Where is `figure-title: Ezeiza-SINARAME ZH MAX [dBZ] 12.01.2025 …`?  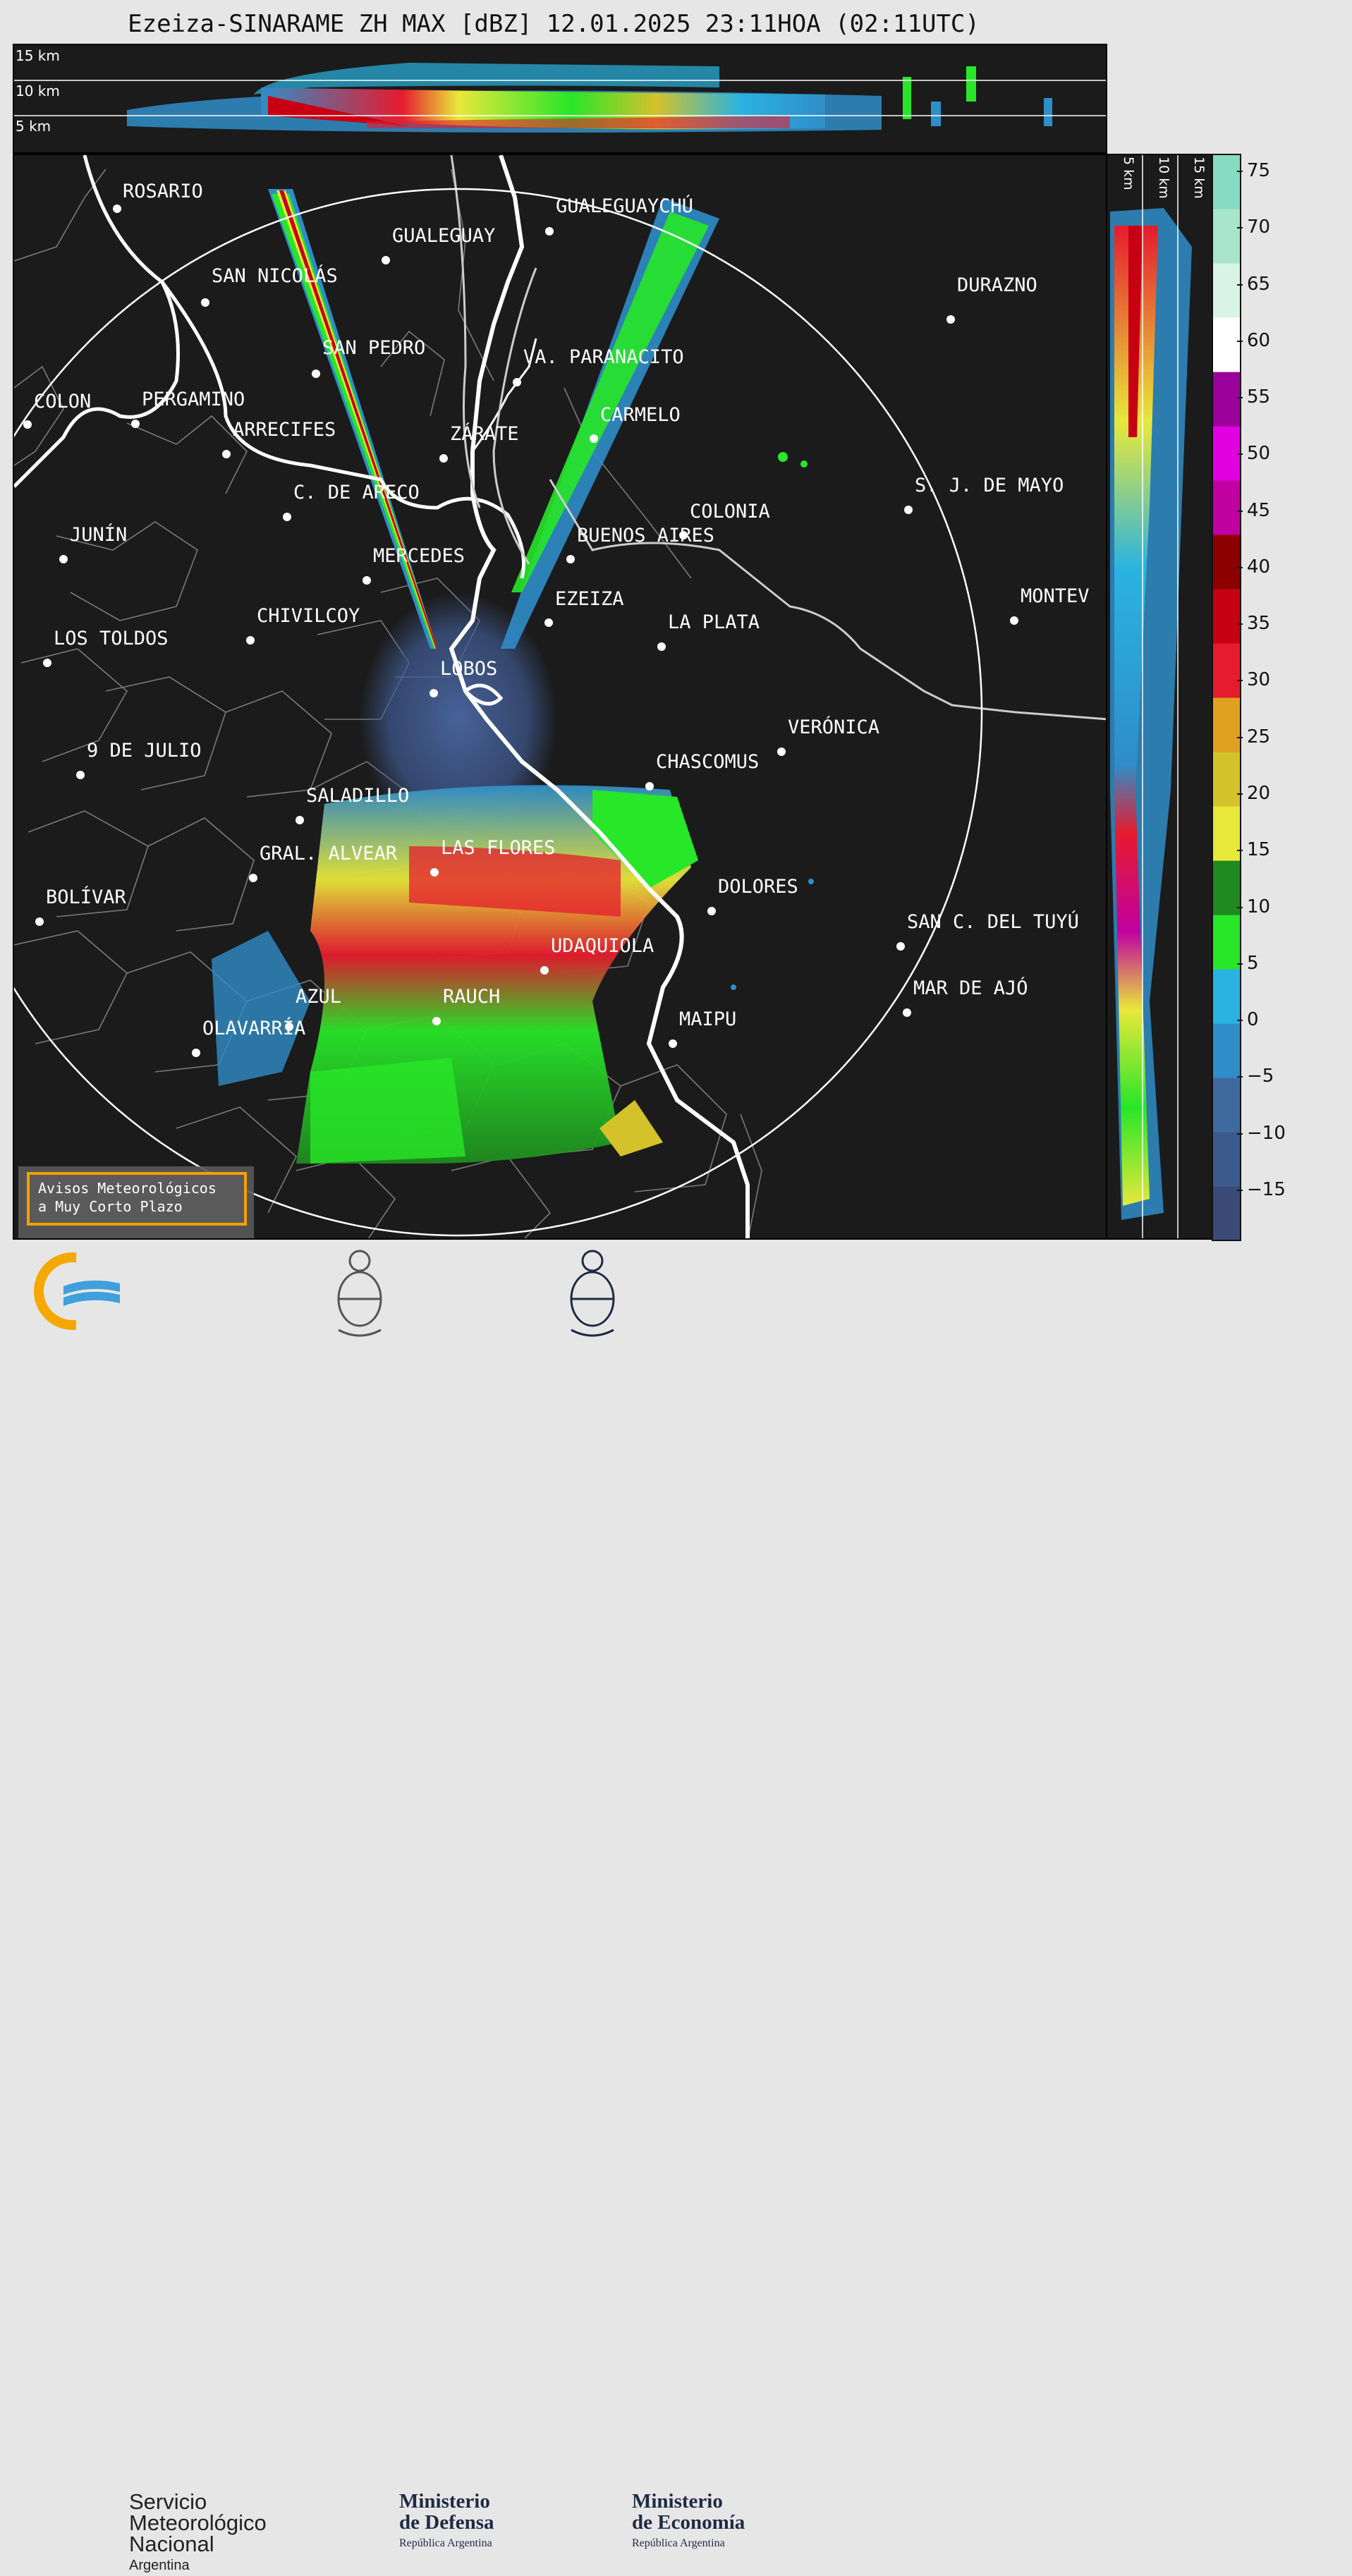 figure-title: Ezeiza-SINARAME ZH MAX [dBZ] 12.01.2025 … is located at coordinates (554, 24).